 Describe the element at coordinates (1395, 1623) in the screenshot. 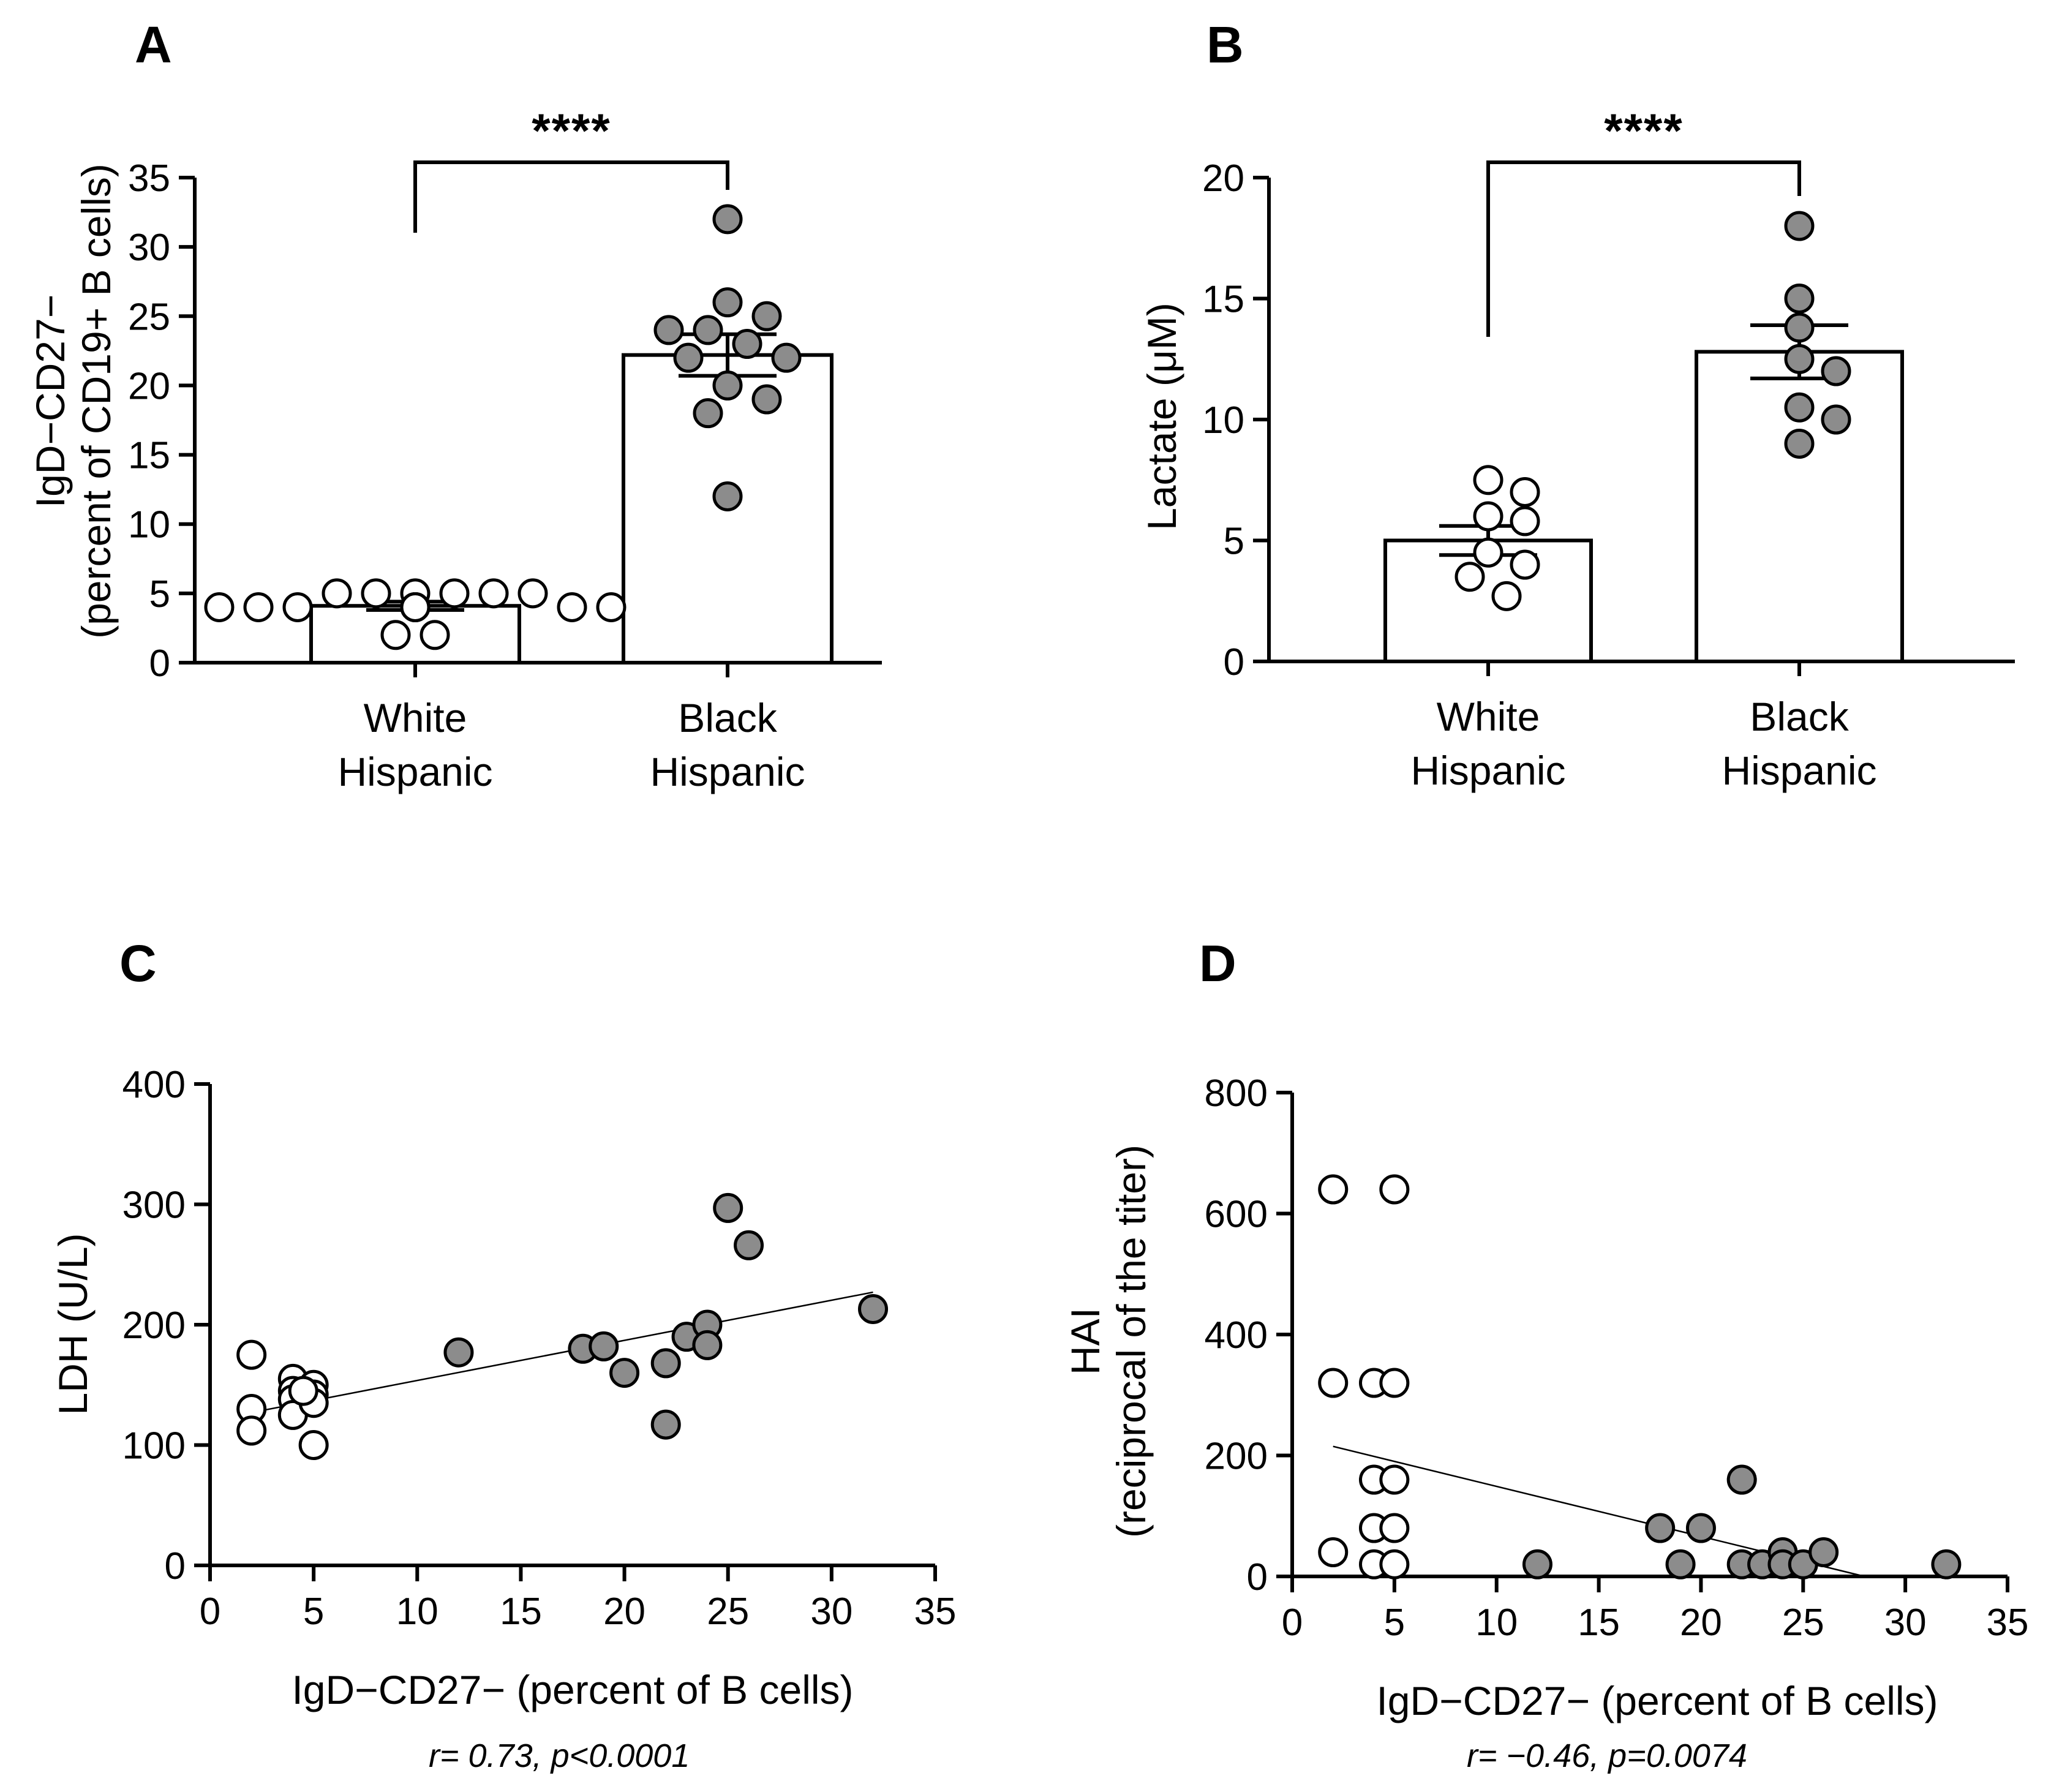

I see `panel-d-x-tick-label: 5` at that location.